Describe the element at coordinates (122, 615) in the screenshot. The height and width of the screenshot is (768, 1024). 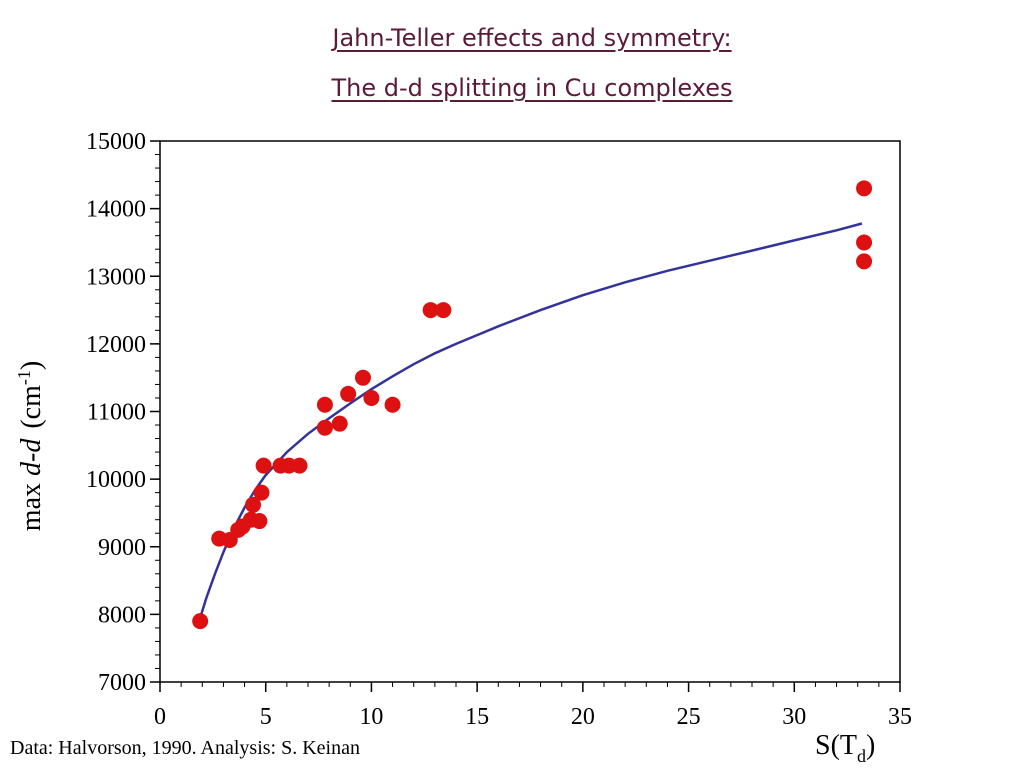
I see `y-tick-label: 8000` at that location.